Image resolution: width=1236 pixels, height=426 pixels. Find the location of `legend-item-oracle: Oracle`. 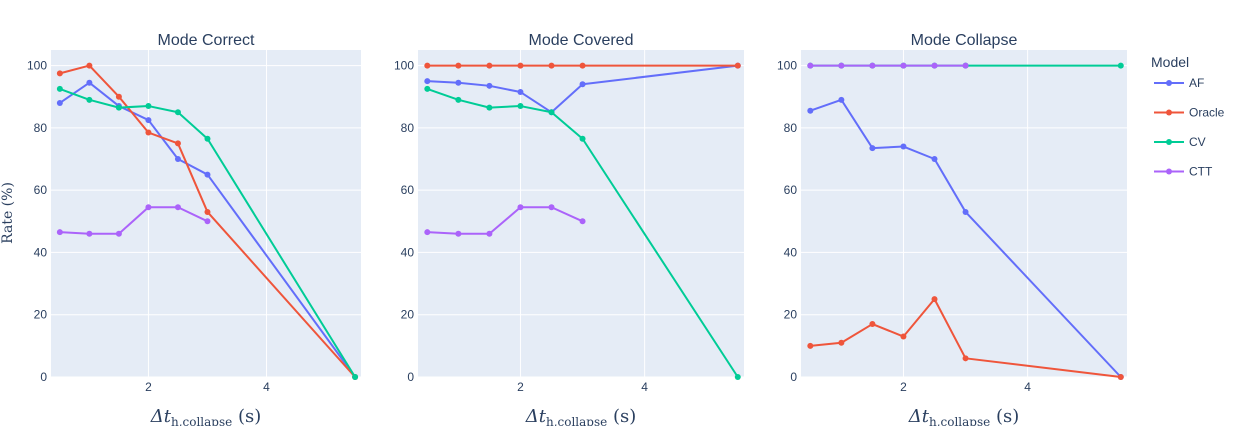

legend-item-oracle: Oracle is located at coordinates (1189, 113).